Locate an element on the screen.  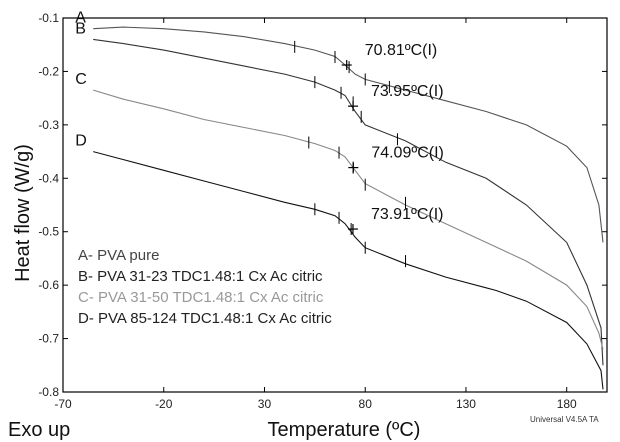
series-b-letter: B is located at coordinates (80, 28).